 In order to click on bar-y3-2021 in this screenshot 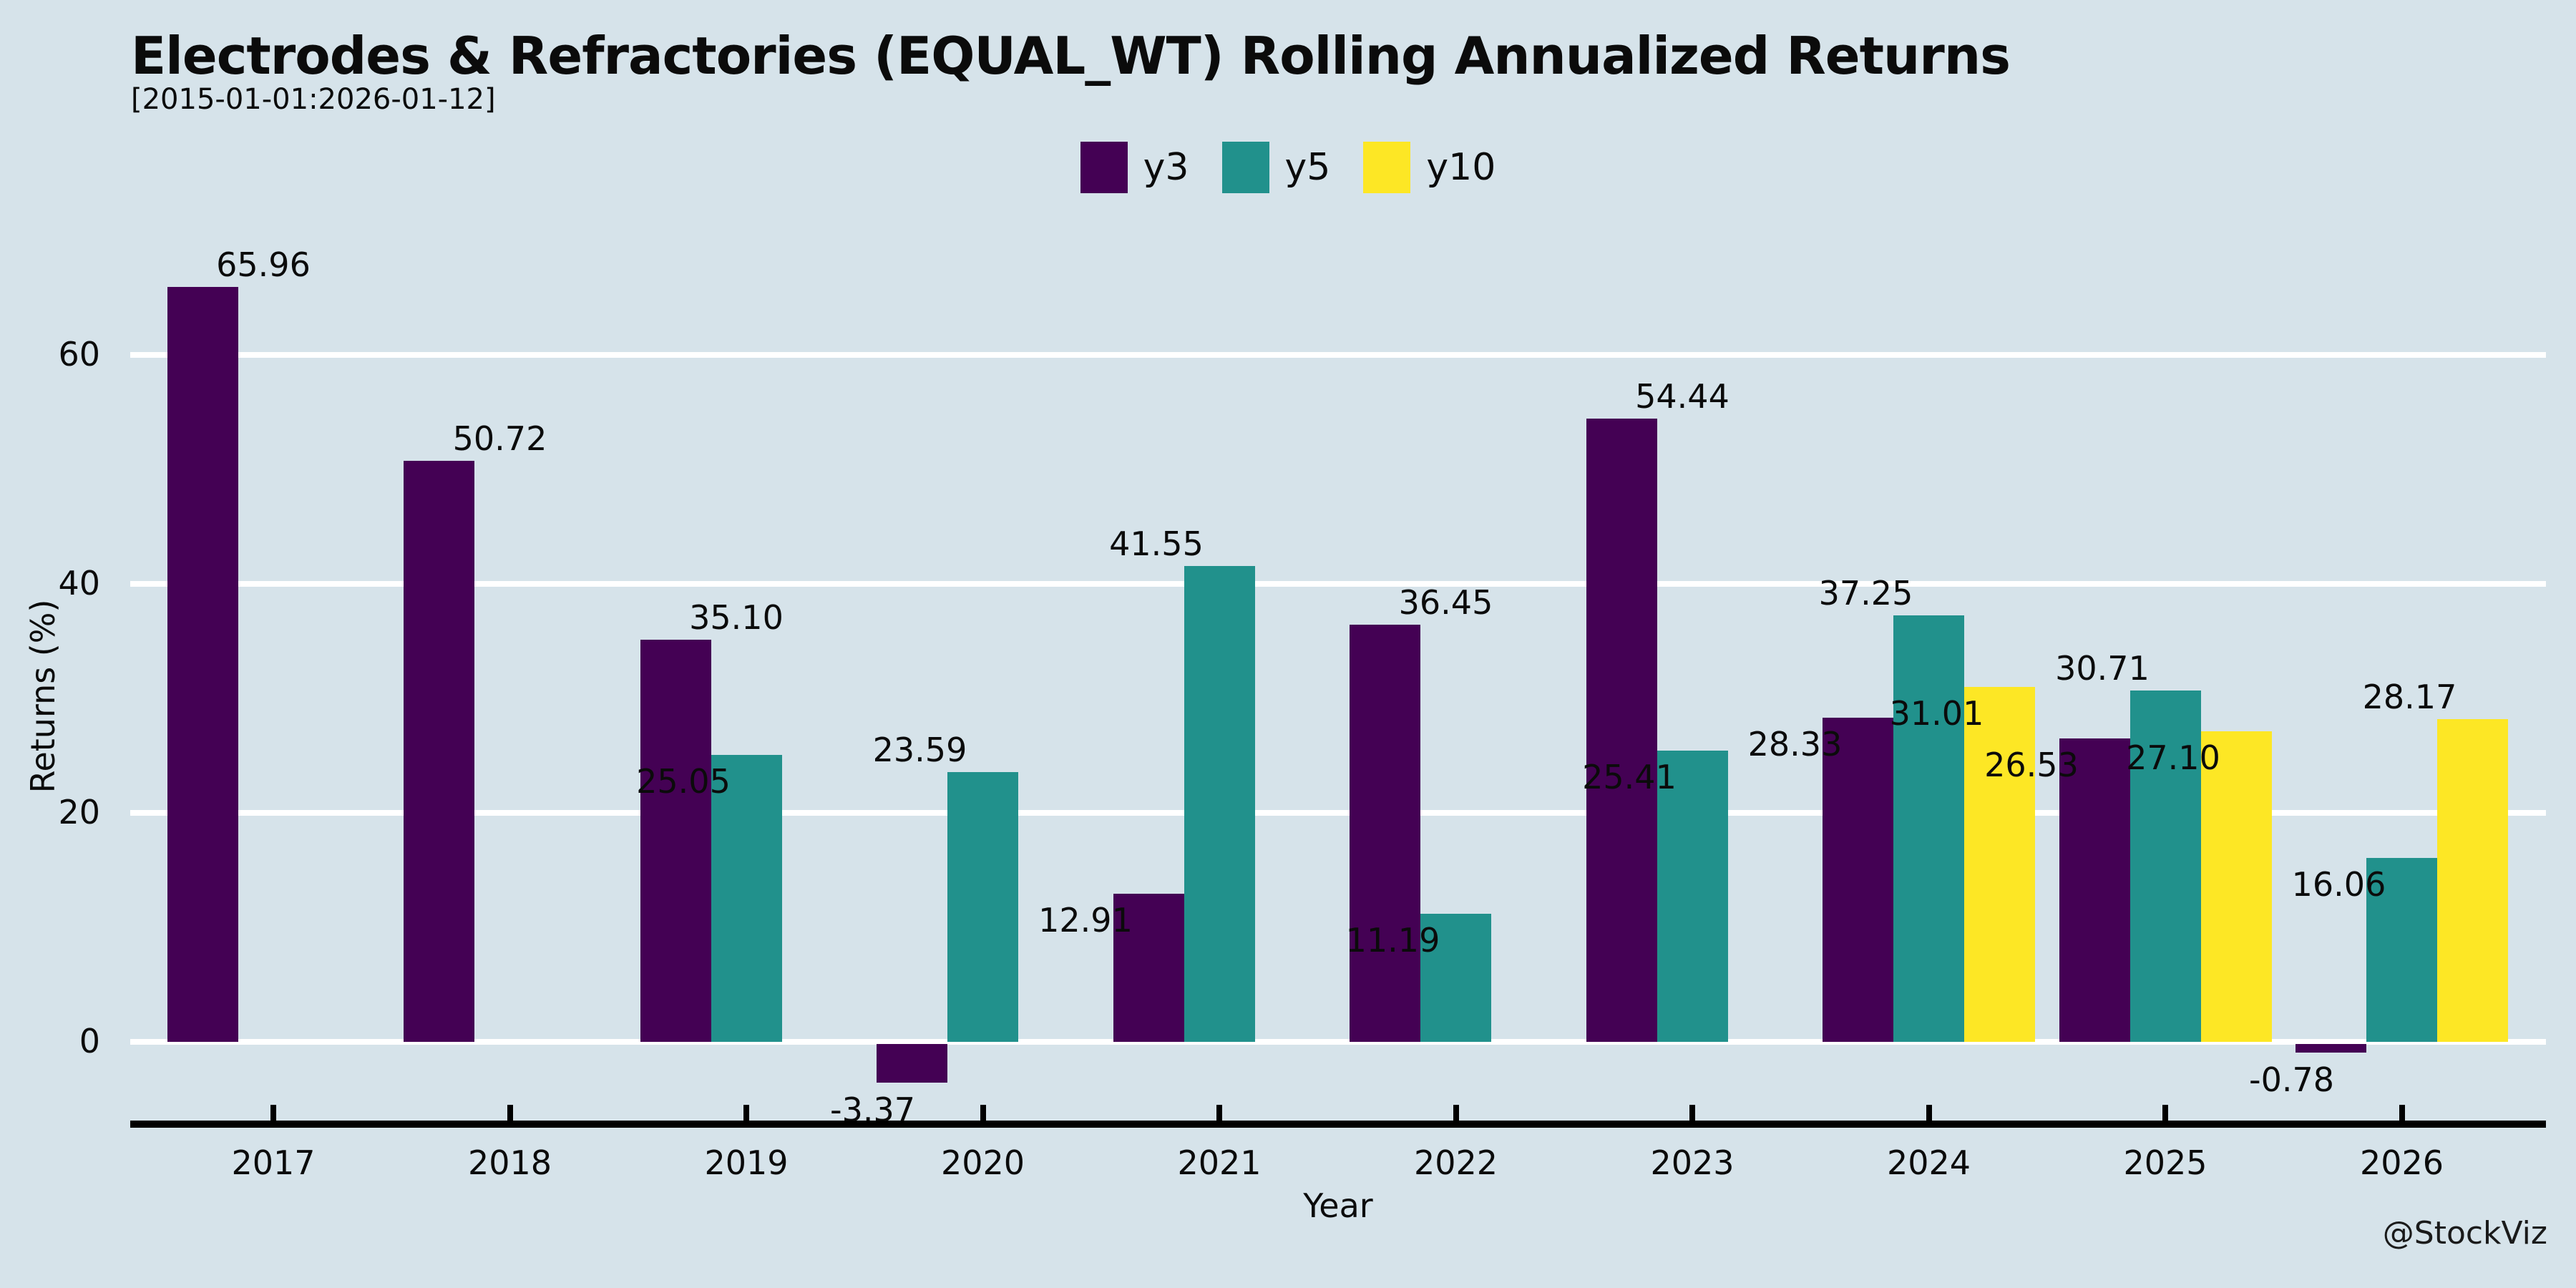, I will do `click(1148, 968)`.